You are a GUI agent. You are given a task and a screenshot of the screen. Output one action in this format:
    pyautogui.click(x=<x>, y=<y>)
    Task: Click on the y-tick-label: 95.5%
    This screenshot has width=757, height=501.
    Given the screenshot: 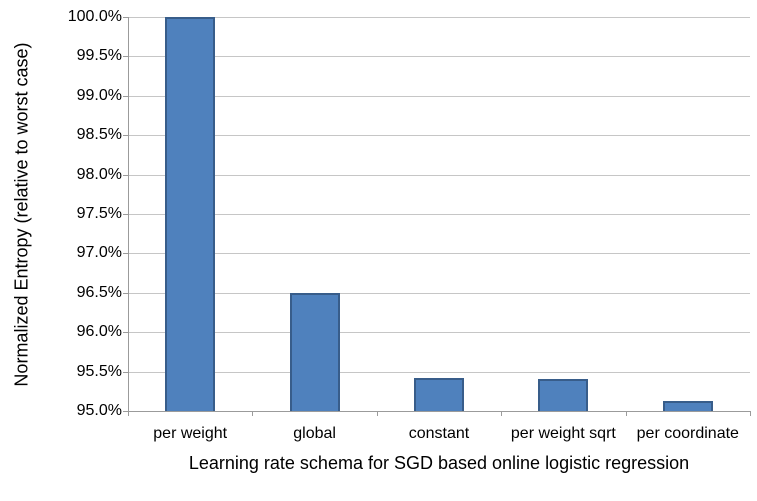 What is the action you would take?
    pyautogui.click(x=99, y=371)
    